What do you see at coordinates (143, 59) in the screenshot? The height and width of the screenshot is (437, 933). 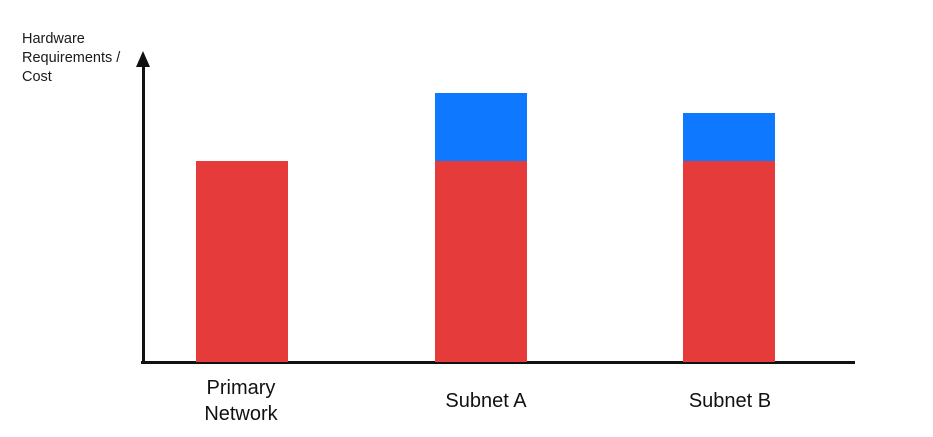 I see `y-axis-arrow-up-icon` at bounding box center [143, 59].